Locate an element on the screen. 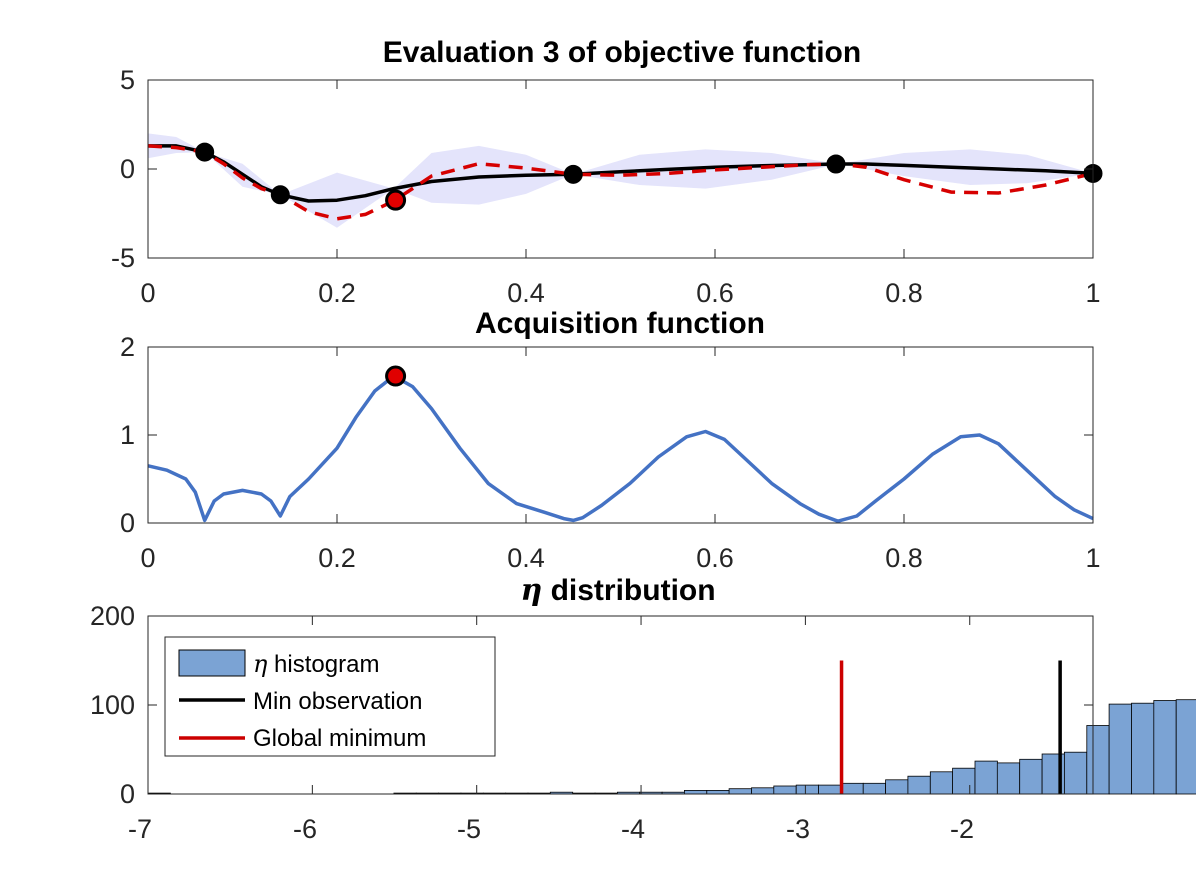  legend-entry-global-minimum: Global minimum is located at coordinates (339, 738).